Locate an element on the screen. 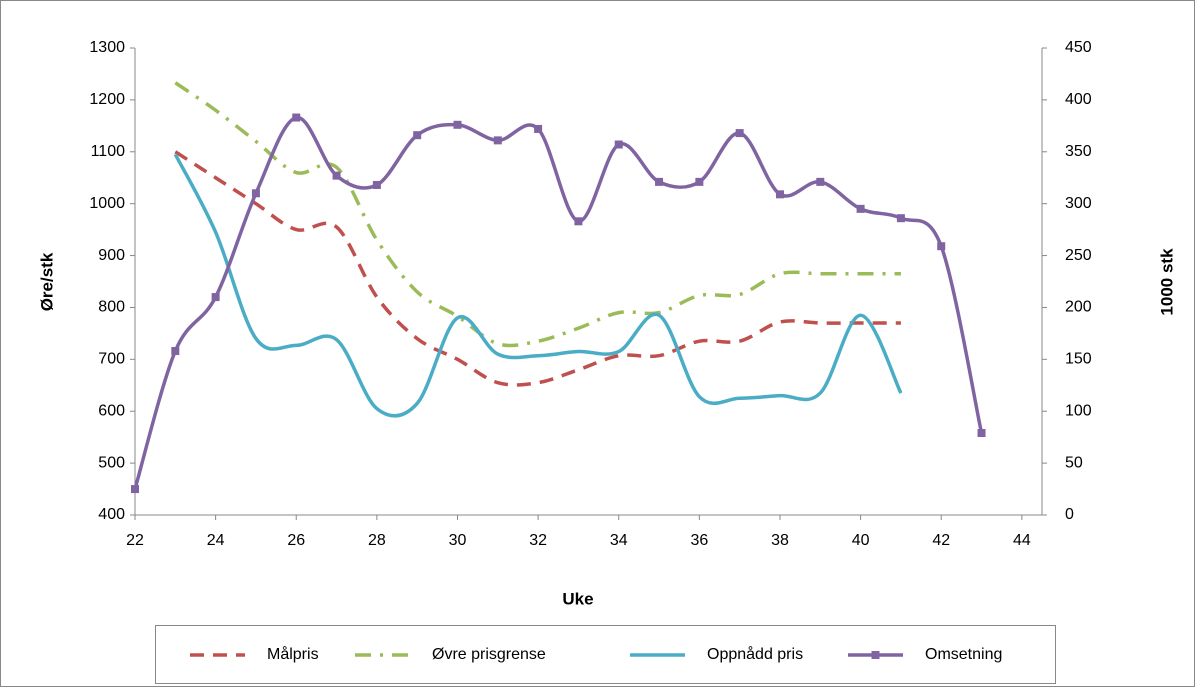  y-tick-label: 400 is located at coordinates (111, 514).